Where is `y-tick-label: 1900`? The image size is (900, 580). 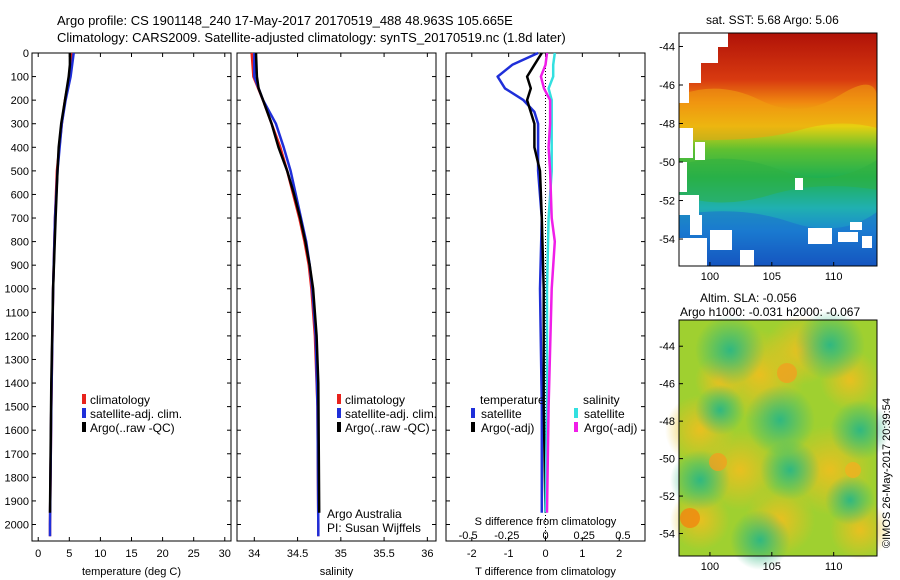
y-tick-label: 1900 is located at coordinates (17, 502).